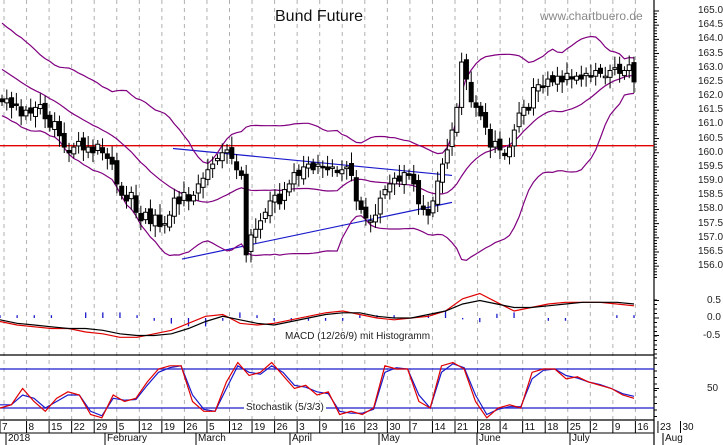 This screenshot has height=445, width=723. What do you see at coordinates (710, 266) in the screenshot?
I see `y-tick-label: 156.0` at bounding box center [710, 266].